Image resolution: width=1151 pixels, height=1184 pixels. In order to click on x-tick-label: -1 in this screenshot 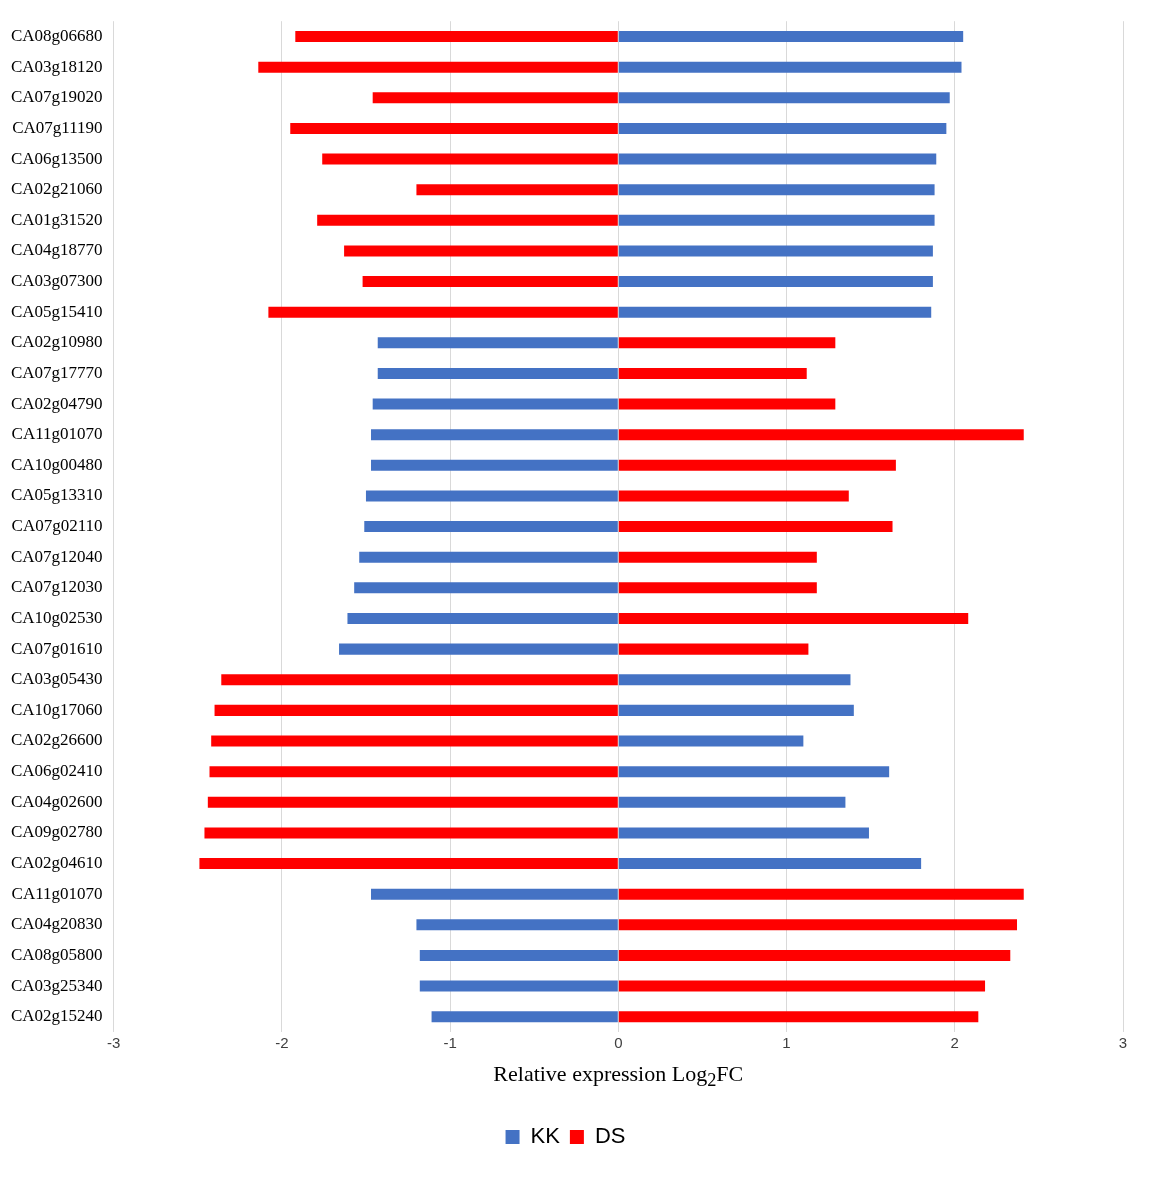, I will do `click(450, 1043)`.